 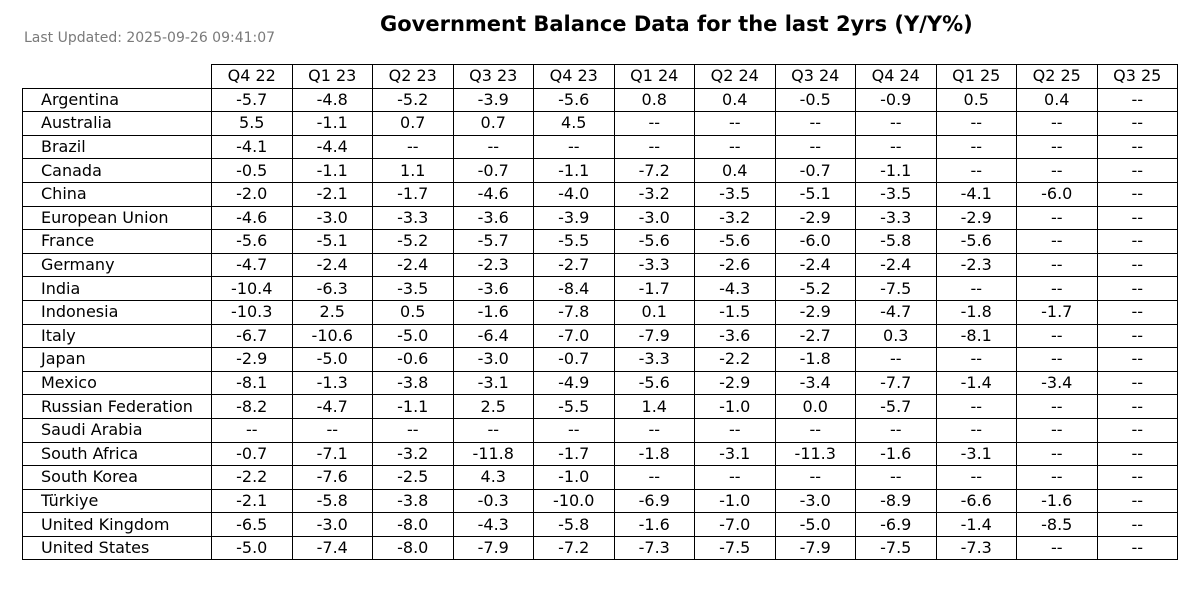 I want to click on table-cell: -6.9, so click(x=654, y=501).